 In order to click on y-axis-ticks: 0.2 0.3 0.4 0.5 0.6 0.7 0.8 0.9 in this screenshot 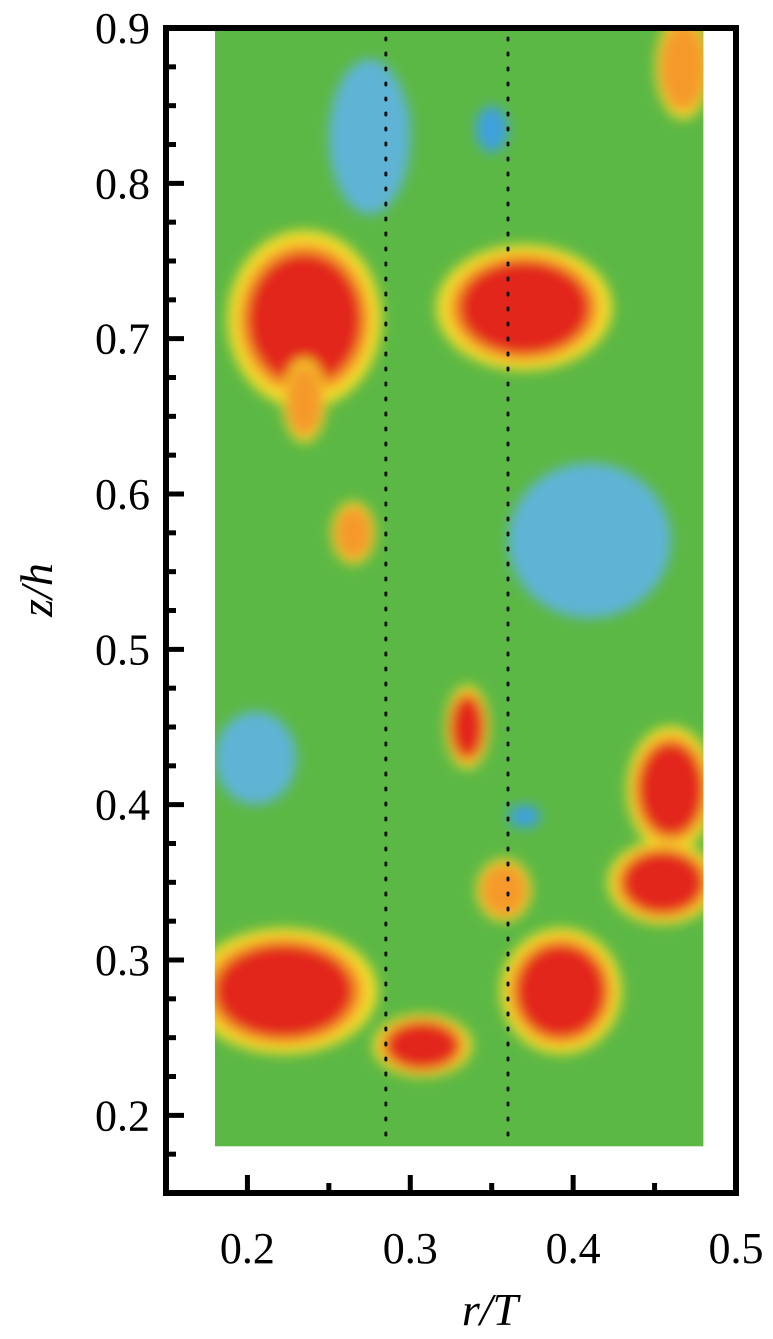, I will do `click(139, 600)`.